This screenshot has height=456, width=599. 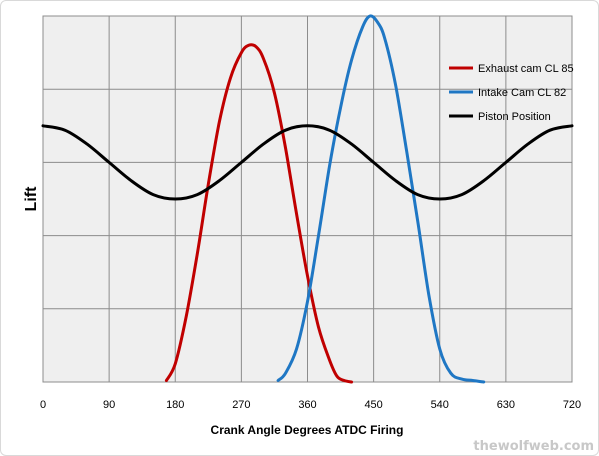 What do you see at coordinates (307, 405) in the screenshot?
I see `x-tick-label: 360` at bounding box center [307, 405].